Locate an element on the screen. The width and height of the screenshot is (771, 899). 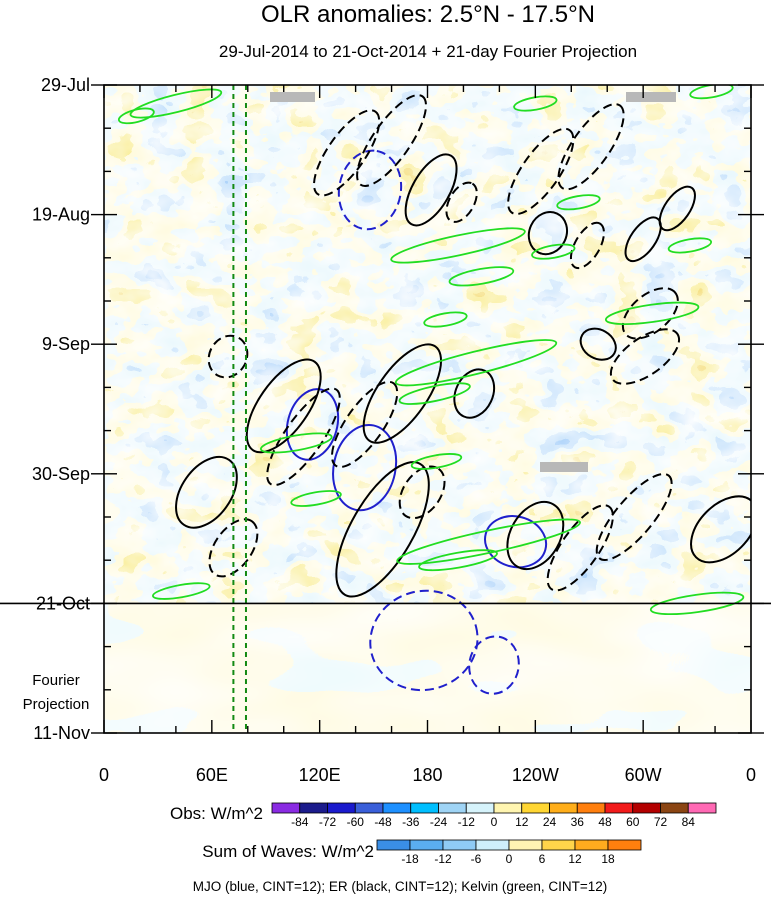
colorbar-tick-label: 72 is located at coordinates (661, 822).